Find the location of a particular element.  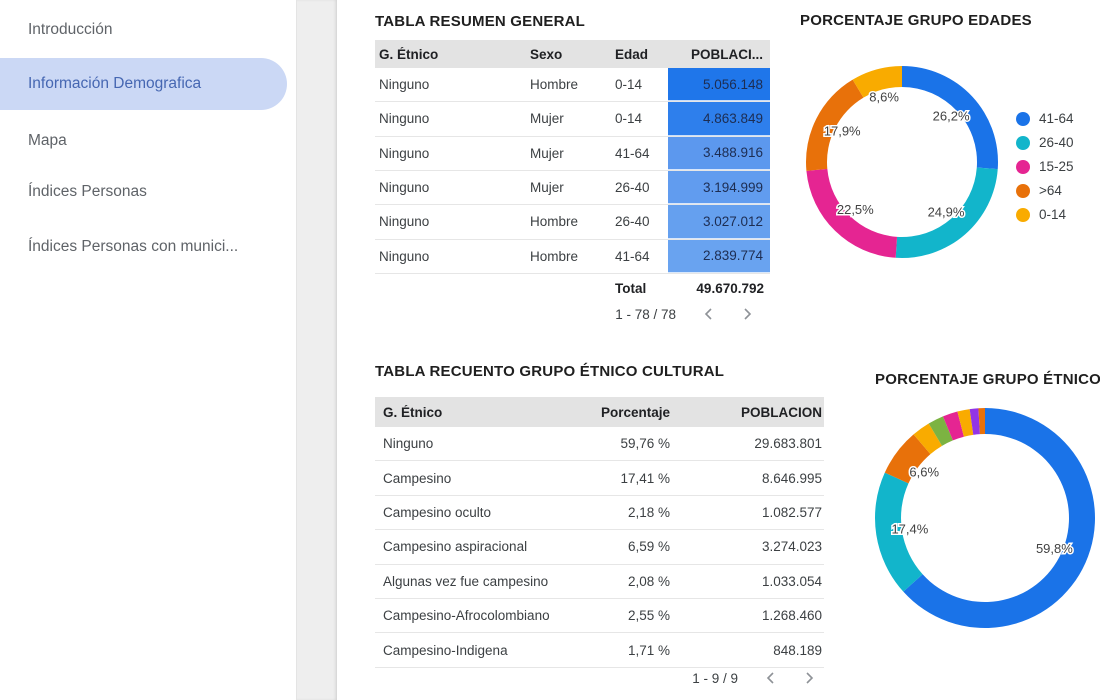

table-row: Ninguno Hombre 0-14 5.056.148 is located at coordinates (572, 85).